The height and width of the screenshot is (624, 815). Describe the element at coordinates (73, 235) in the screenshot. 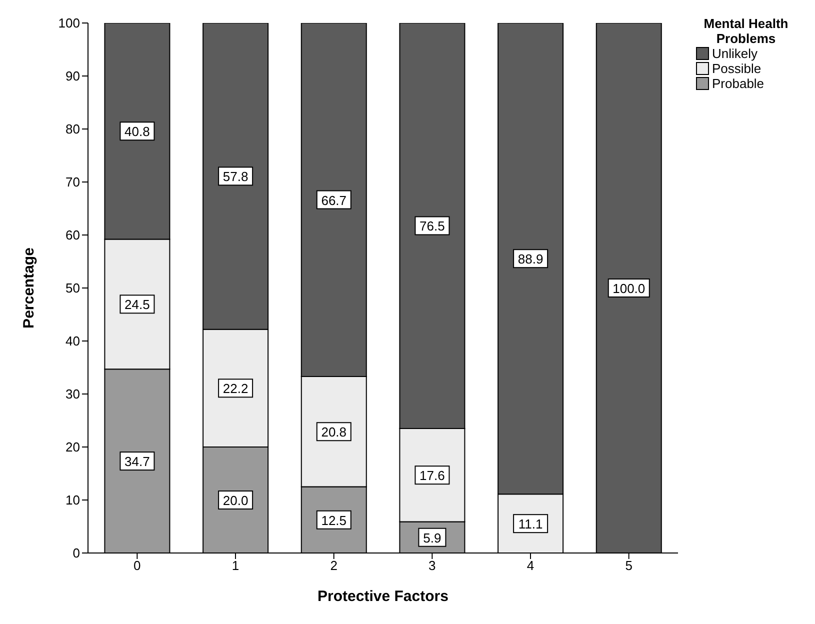

I see `y-tick-label: 60` at that location.